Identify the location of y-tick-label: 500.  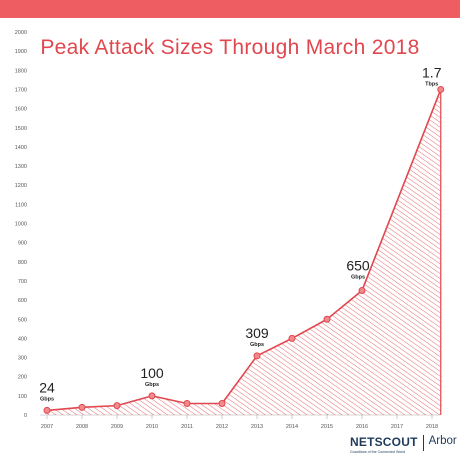
(22, 320).